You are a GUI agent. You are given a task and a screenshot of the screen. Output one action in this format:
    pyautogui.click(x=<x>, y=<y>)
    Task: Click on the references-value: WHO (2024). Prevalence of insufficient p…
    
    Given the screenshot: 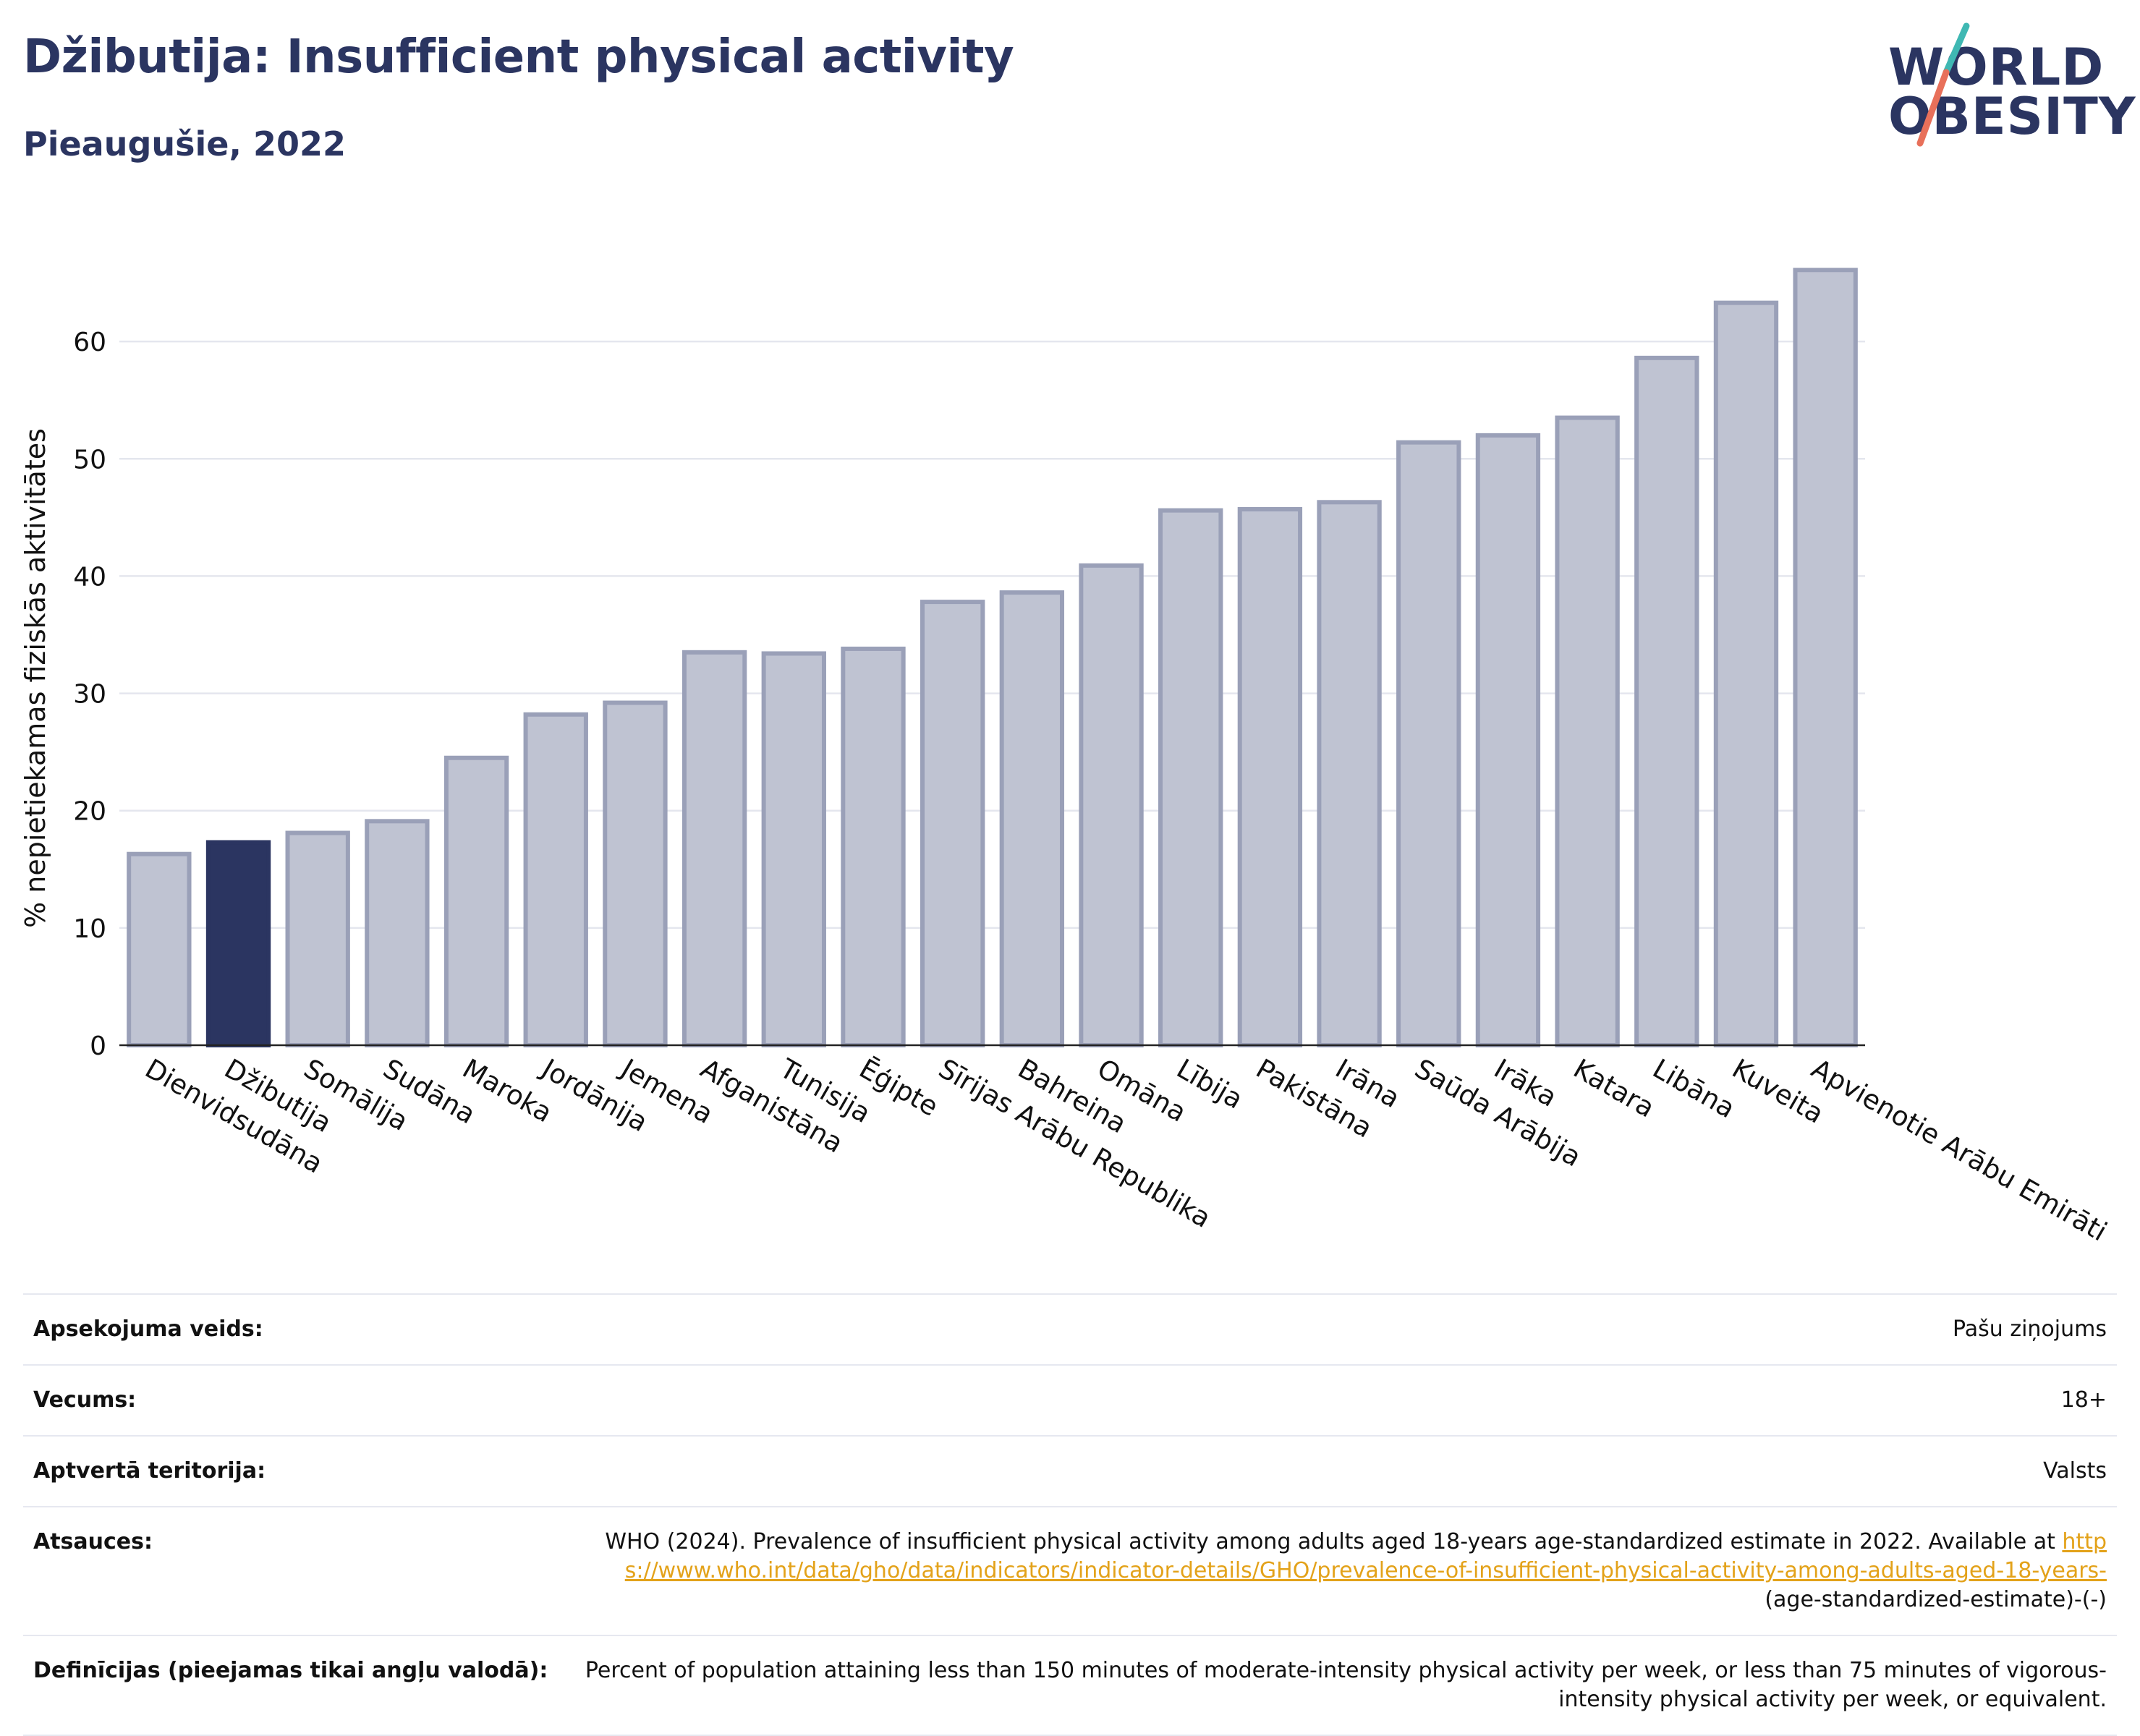 What is the action you would take?
    pyautogui.click(x=1340, y=1571)
    